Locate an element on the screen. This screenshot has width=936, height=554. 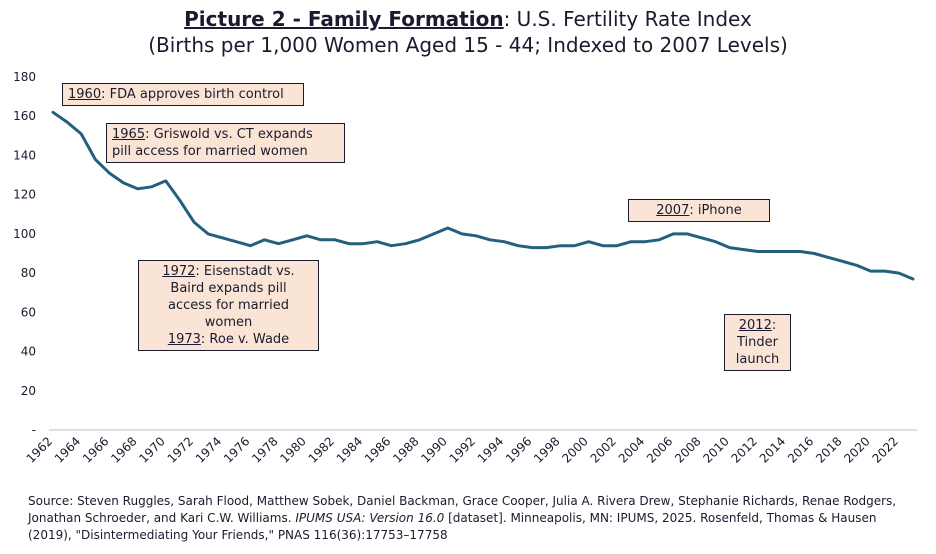
x-tick-label: 2002 is located at coordinates (603, 449).